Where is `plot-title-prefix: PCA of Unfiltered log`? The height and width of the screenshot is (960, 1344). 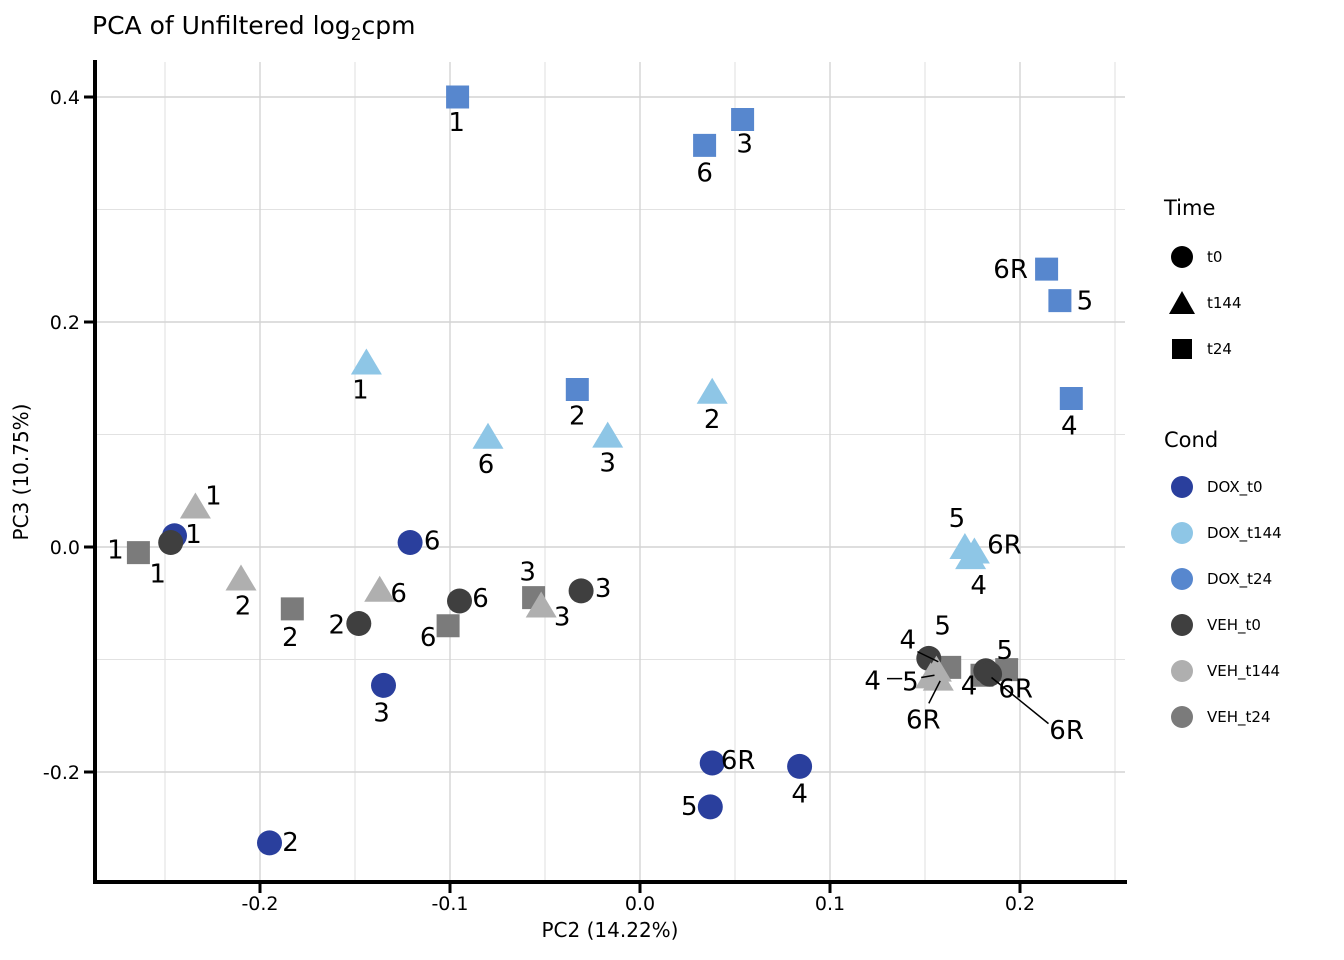 plot-title-prefix: PCA of Unfiltered log is located at coordinates (221, 25).